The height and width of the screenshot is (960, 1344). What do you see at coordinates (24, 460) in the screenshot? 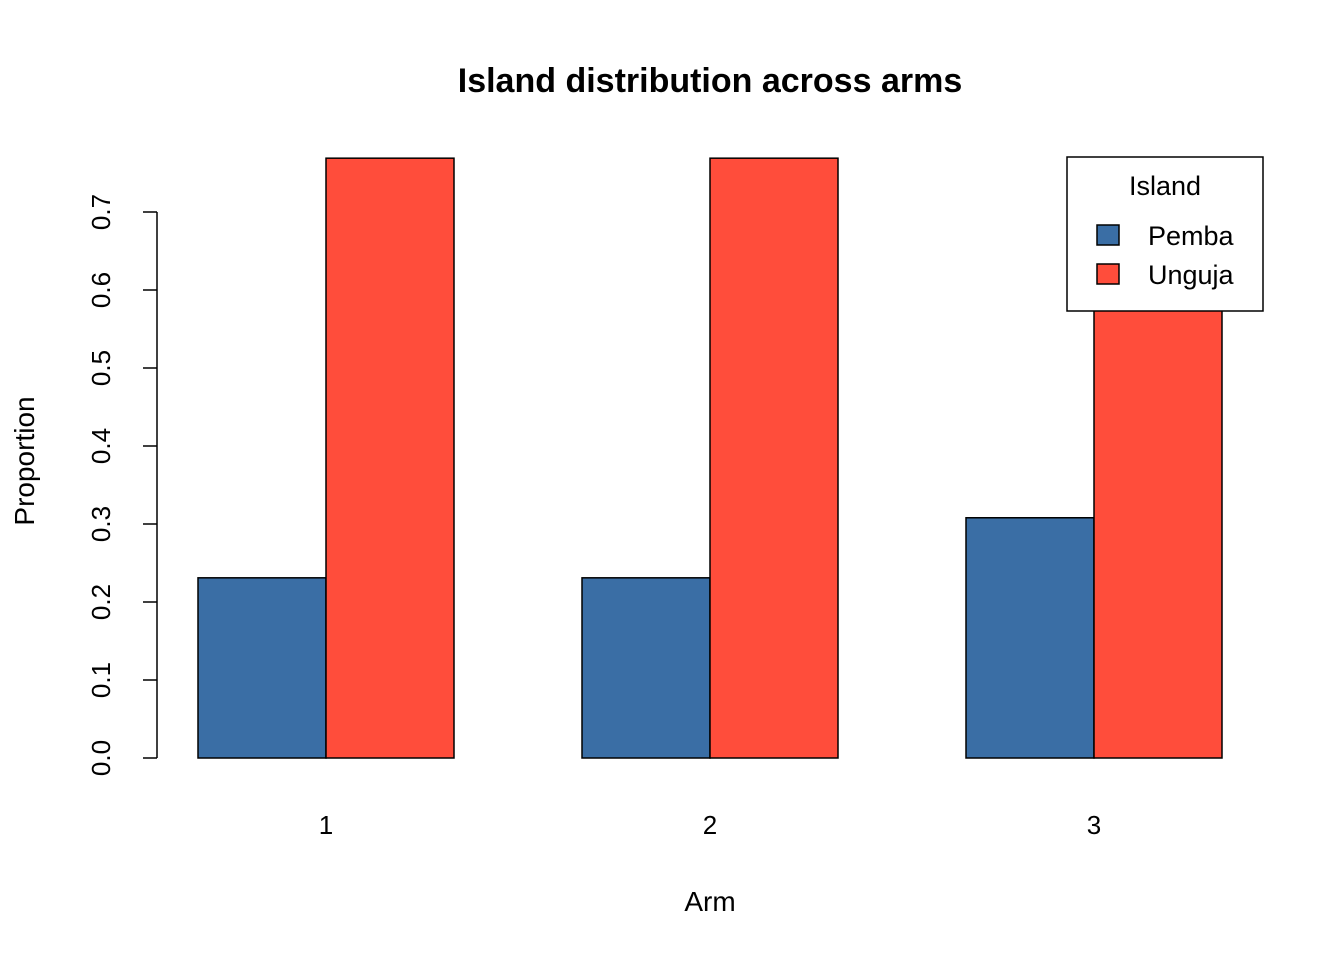
I see `y-axis-label: Proportion` at bounding box center [24, 460].